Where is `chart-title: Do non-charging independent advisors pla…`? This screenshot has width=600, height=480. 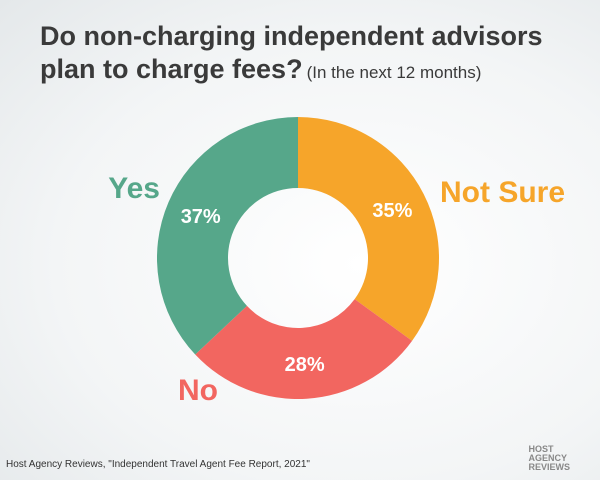 chart-title: Do non-charging independent advisors pla… is located at coordinates (291, 52).